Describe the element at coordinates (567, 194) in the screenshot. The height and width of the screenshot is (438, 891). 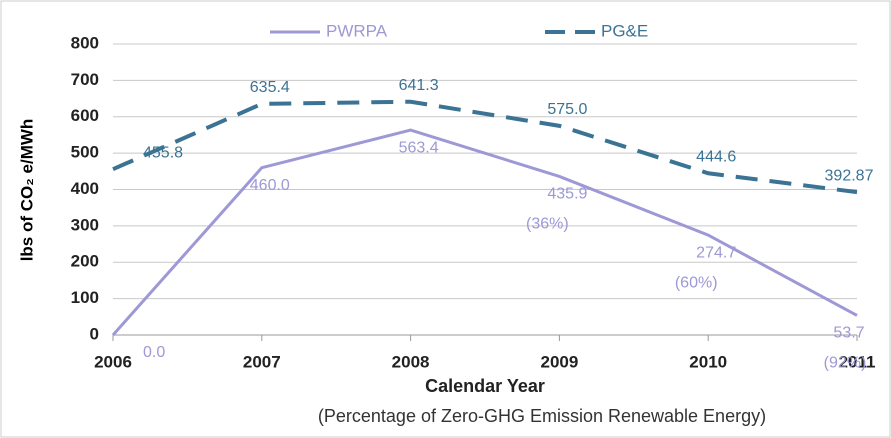
I see `data-label: 435.9` at that location.